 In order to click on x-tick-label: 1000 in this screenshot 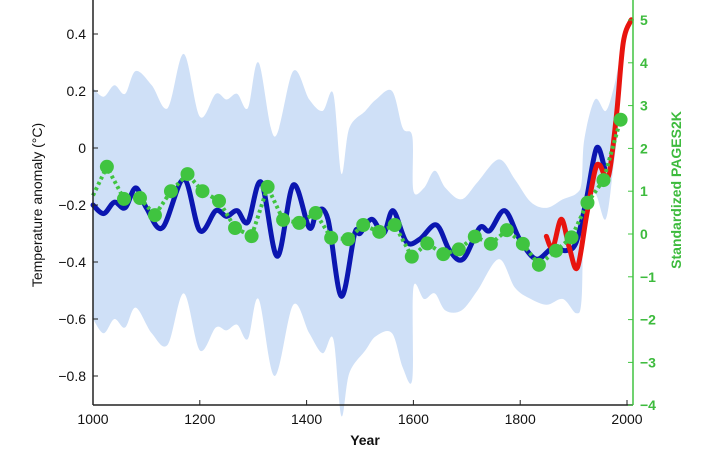, I will do `click(92, 419)`.